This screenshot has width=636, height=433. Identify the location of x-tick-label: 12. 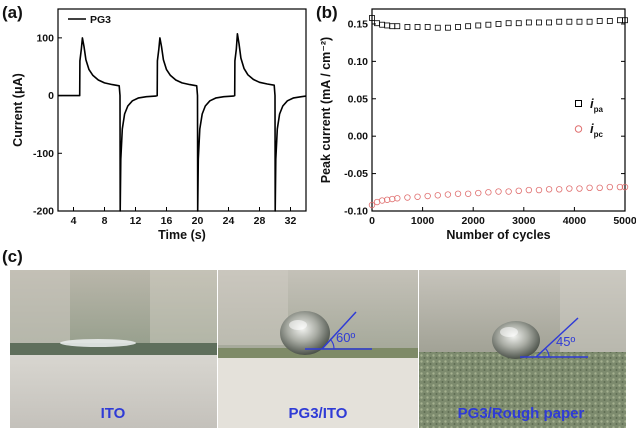
(136, 221).